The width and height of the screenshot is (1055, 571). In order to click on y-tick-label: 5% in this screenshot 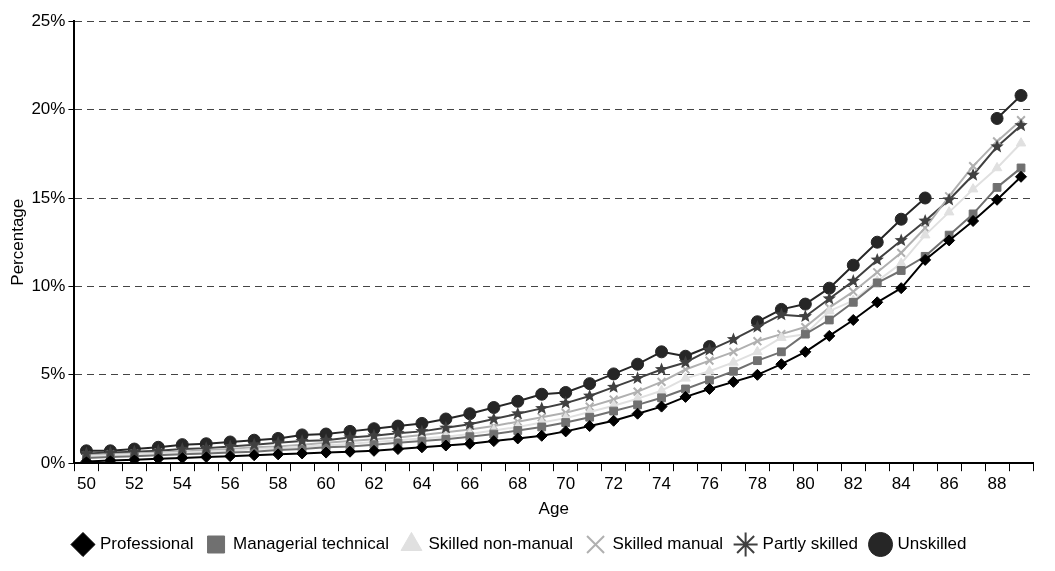, I will do `click(53, 374)`.